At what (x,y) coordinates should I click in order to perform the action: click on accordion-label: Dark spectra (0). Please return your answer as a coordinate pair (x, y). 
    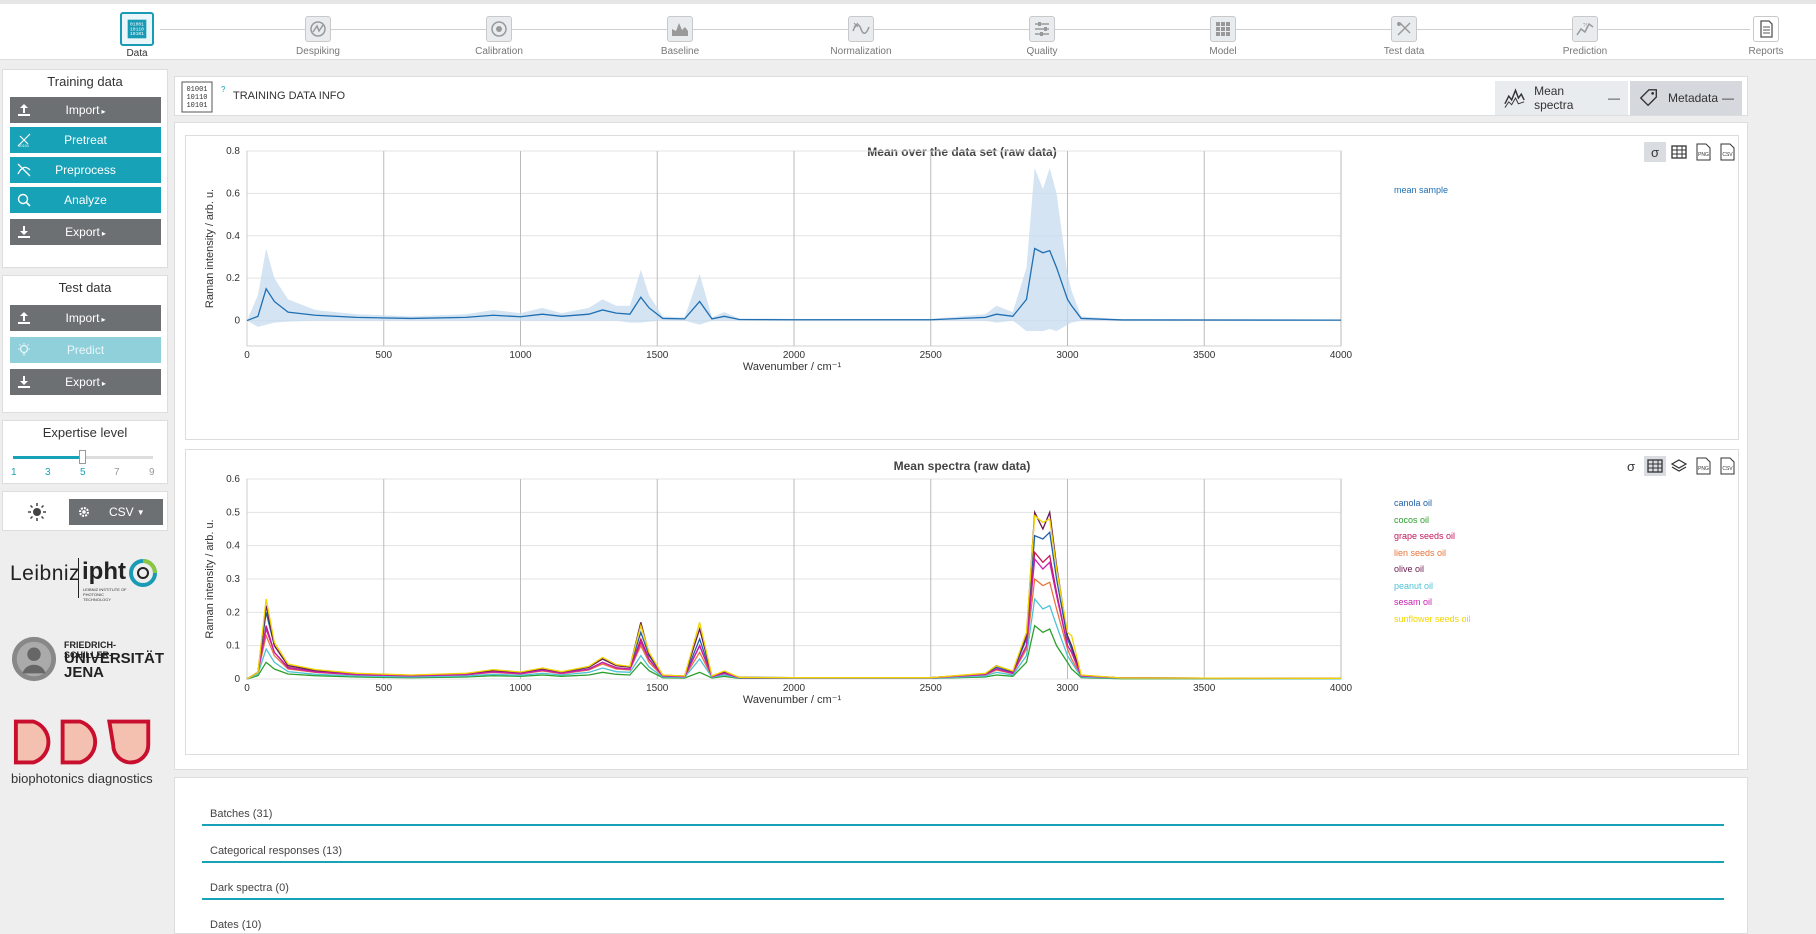
    Looking at the image, I should click on (249, 888).